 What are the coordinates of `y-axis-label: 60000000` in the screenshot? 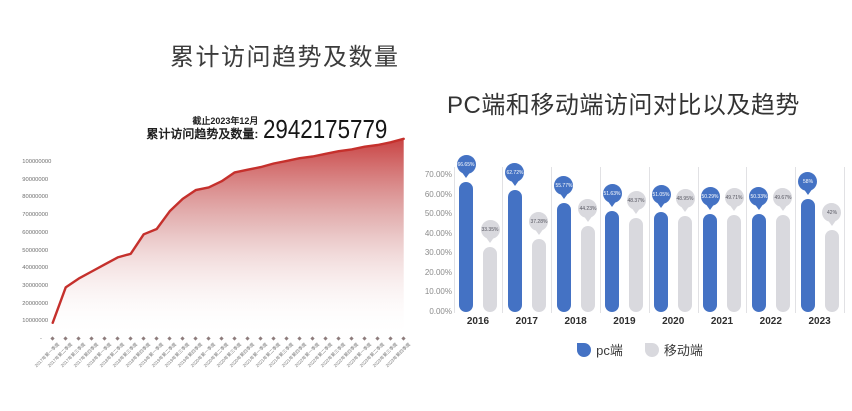 It's located at (35, 232).